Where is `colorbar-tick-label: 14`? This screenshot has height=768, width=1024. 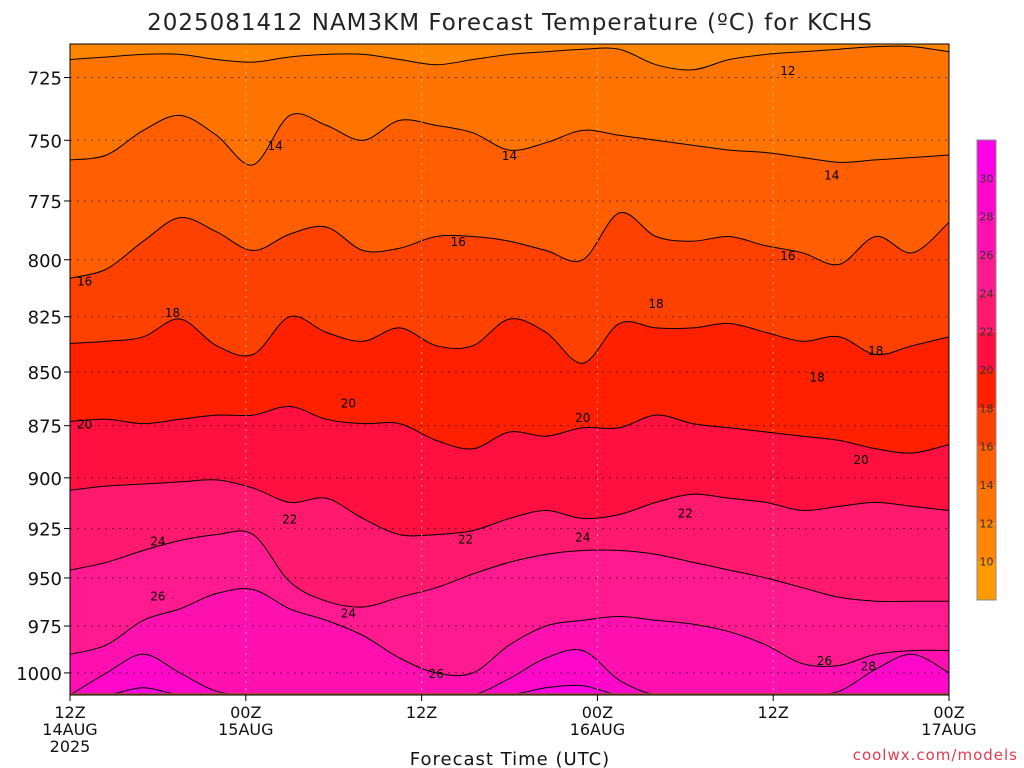
colorbar-tick-label: 14 is located at coordinates (987, 485).